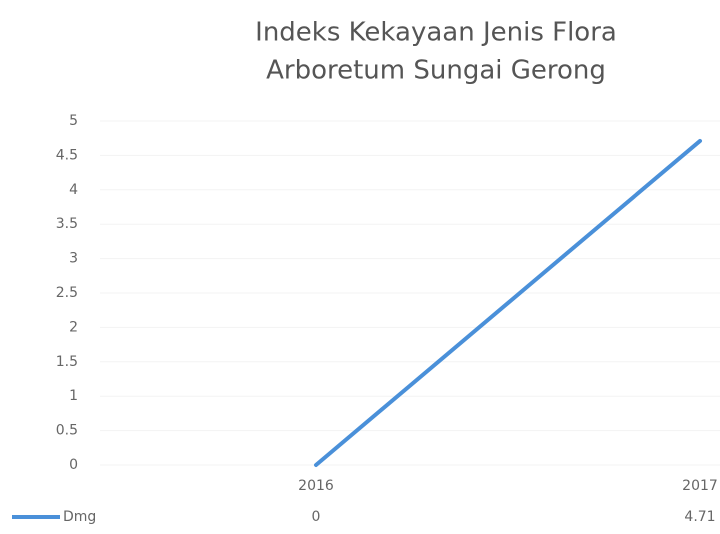 The height and width of the screenshot is (534, 720). Describe the element at coordinates (73, 259) in the screenshot. I see `y-tick-label: 3` at that location.